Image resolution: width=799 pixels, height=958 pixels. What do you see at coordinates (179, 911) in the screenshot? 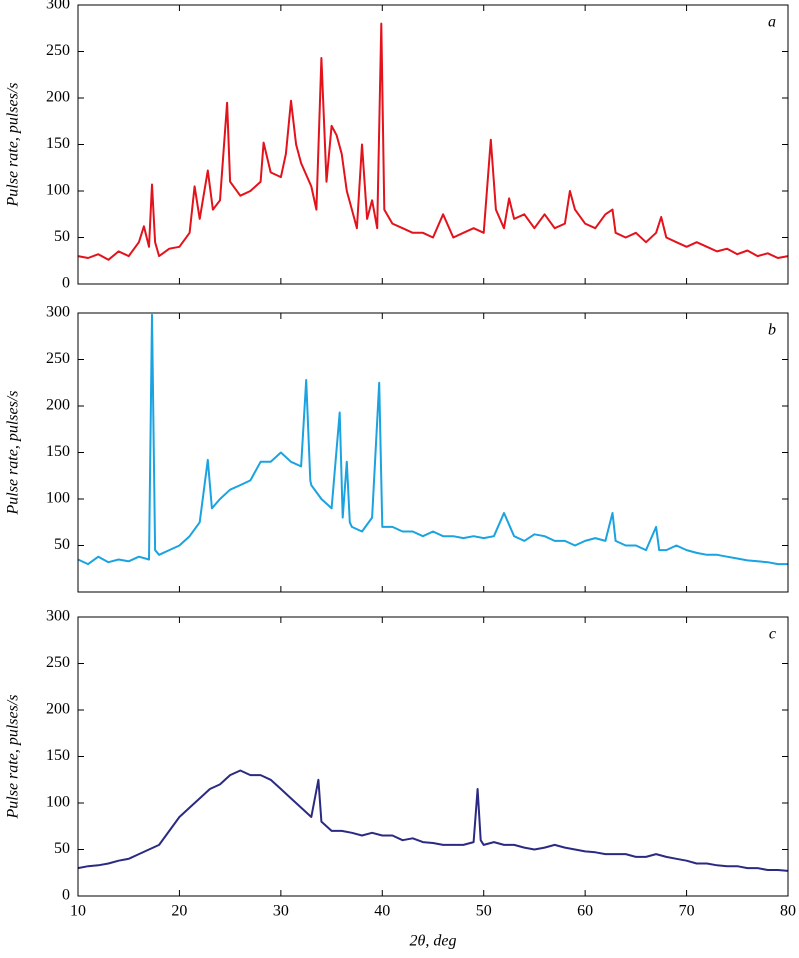
I see `x-tick-label: 20` at bounding box center [179, 911].